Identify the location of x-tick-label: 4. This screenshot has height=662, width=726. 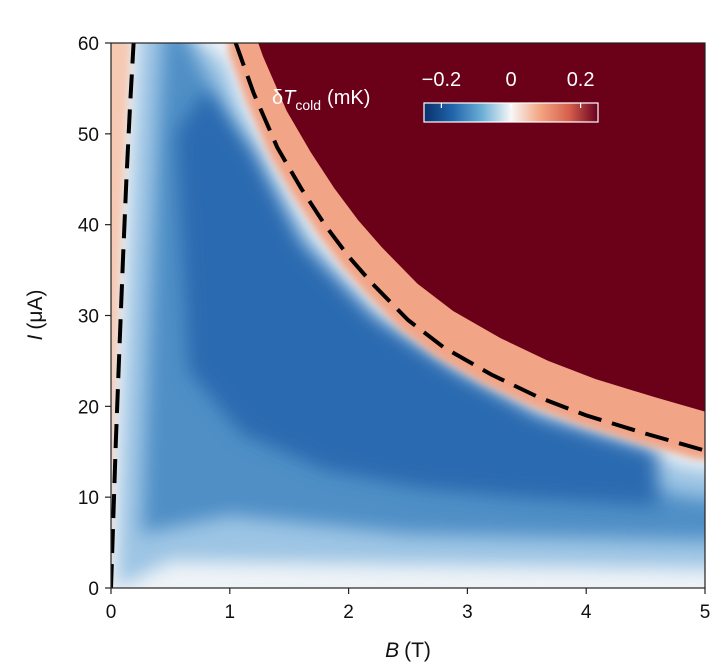
(586, 612).